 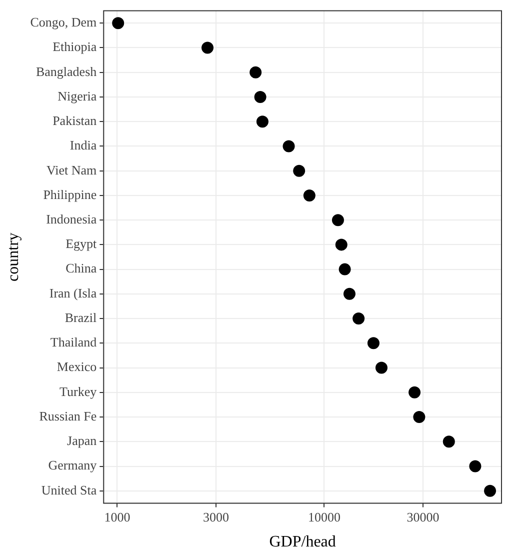 What do you see at coordinates (81, 317) in the screenshot?
I see `y-tick-label: Brazil` at bounding box center [81, 317].